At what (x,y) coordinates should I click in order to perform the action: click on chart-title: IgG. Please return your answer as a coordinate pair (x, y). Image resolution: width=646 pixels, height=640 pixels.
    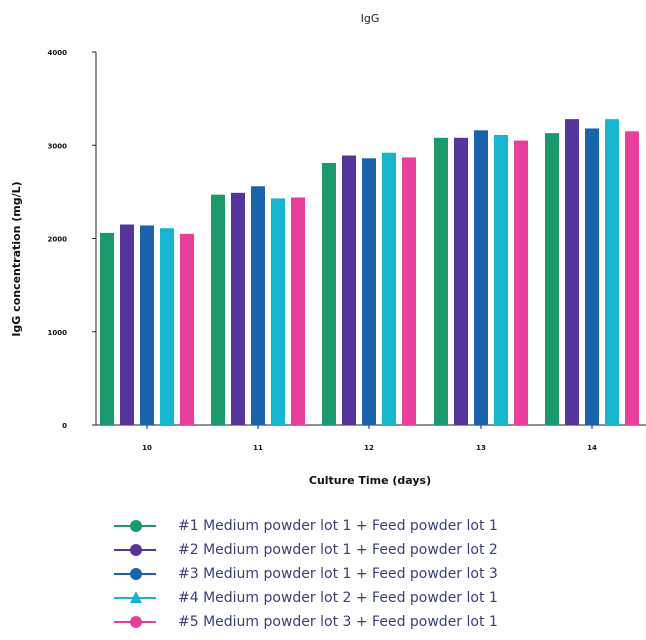
    Looking at the image, I should click on (370, 18).